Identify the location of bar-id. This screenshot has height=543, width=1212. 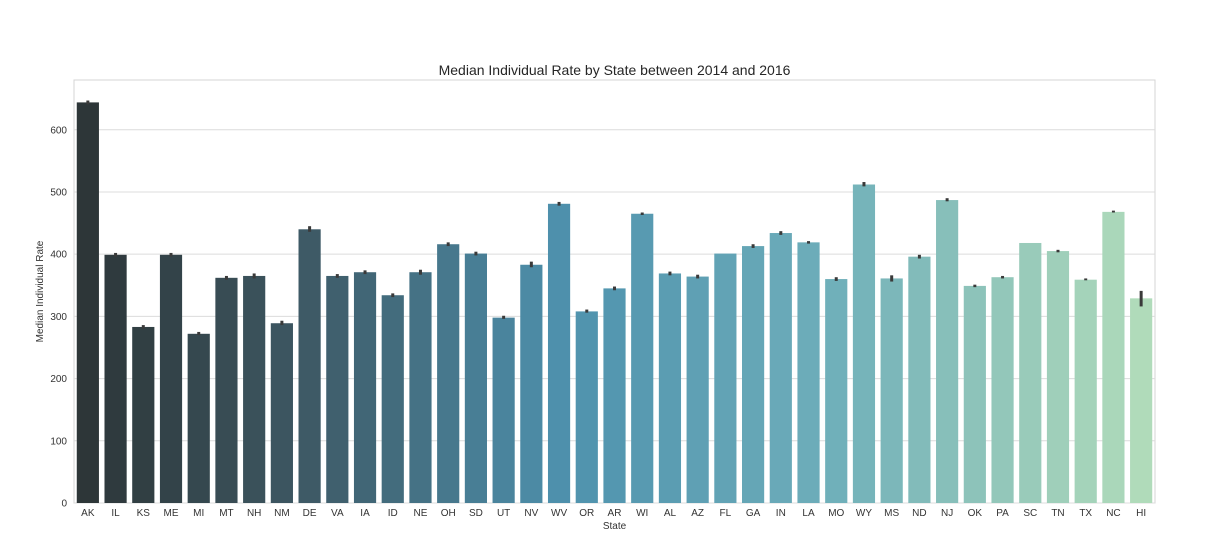
(392, 399).